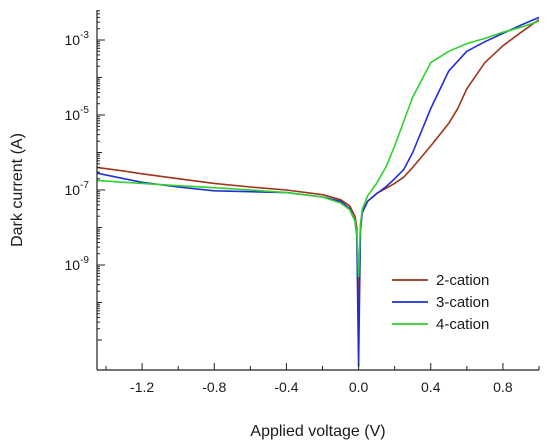 This screenshot has width=550, height=447. Describe the element at coordinates (359, 387) in the screenshot. I see `x-tick-label: 0.0` at that location.